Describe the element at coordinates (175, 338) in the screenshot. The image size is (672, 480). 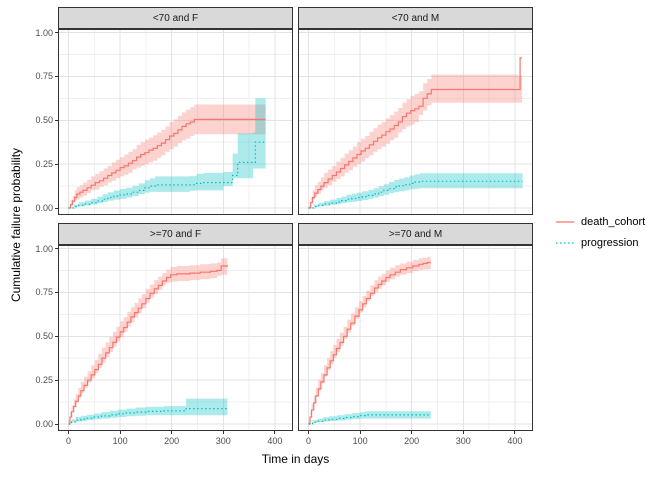
I see `facet-panel-ge70-f` at that location.